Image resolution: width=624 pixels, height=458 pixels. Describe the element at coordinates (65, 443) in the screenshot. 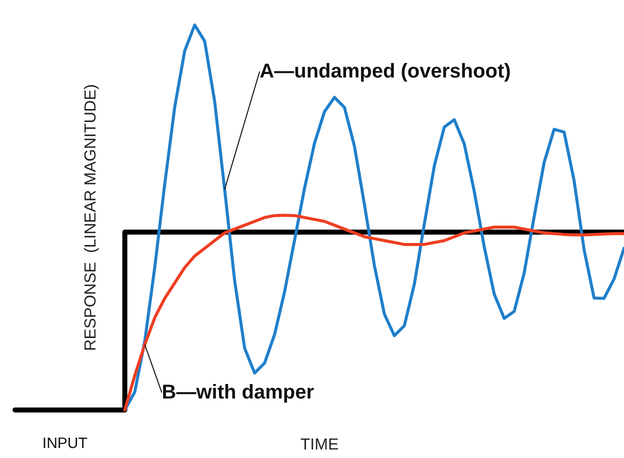

I see `series-label: INPUT` at that location.